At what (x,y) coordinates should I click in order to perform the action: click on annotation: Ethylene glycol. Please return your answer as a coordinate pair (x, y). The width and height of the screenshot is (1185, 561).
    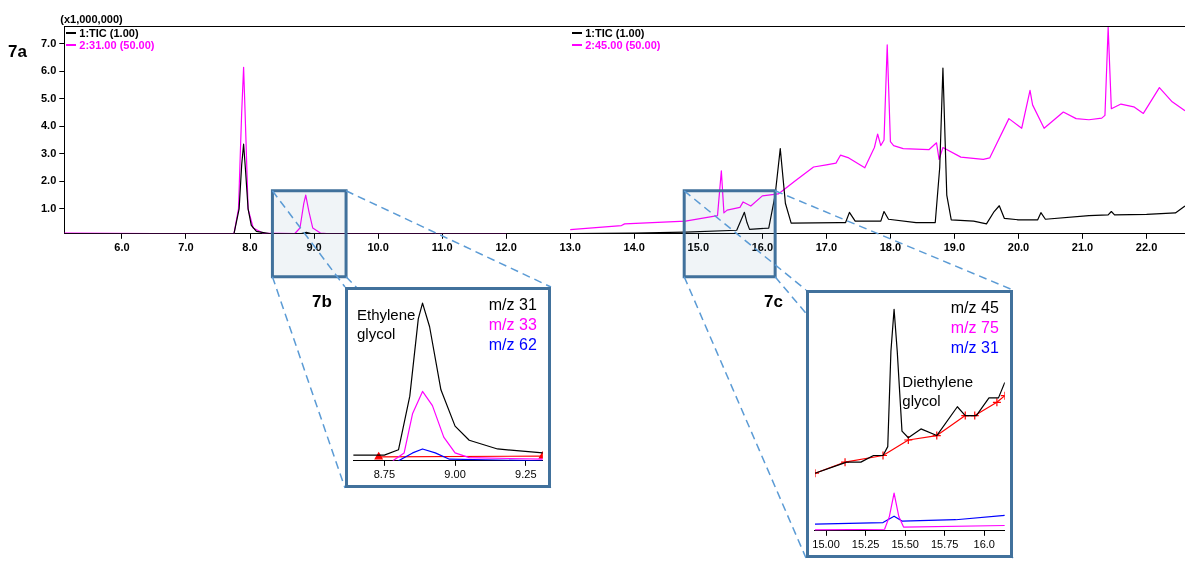
    Looking at the image, I should click on (386, 324).